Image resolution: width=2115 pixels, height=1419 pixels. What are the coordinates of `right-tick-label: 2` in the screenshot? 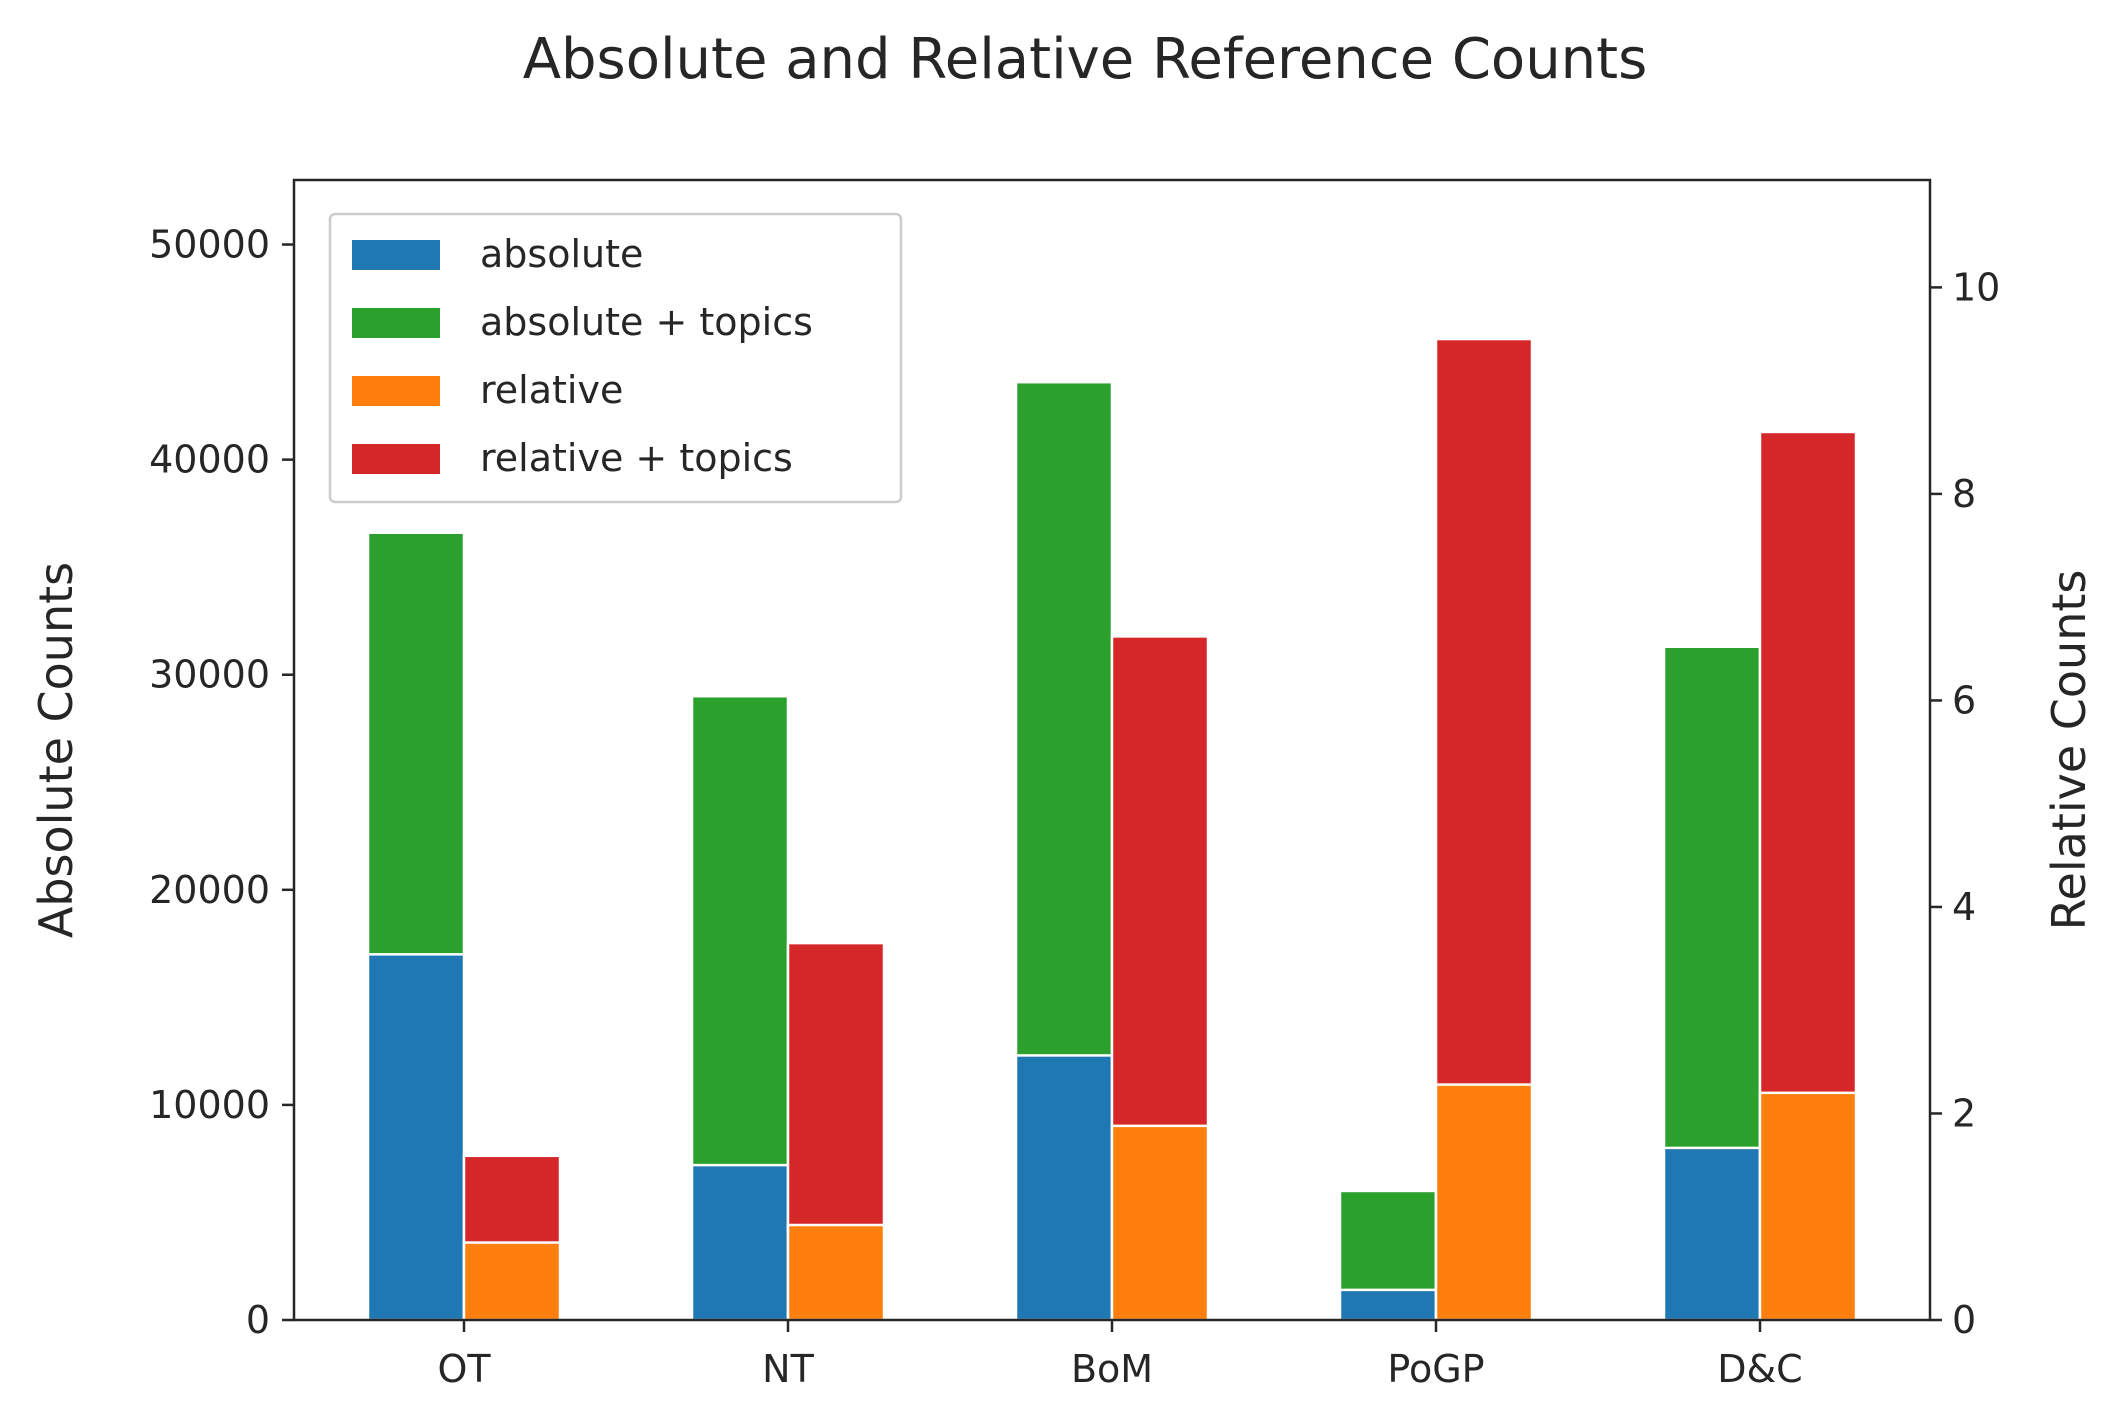 It's located at (1964, 1113).